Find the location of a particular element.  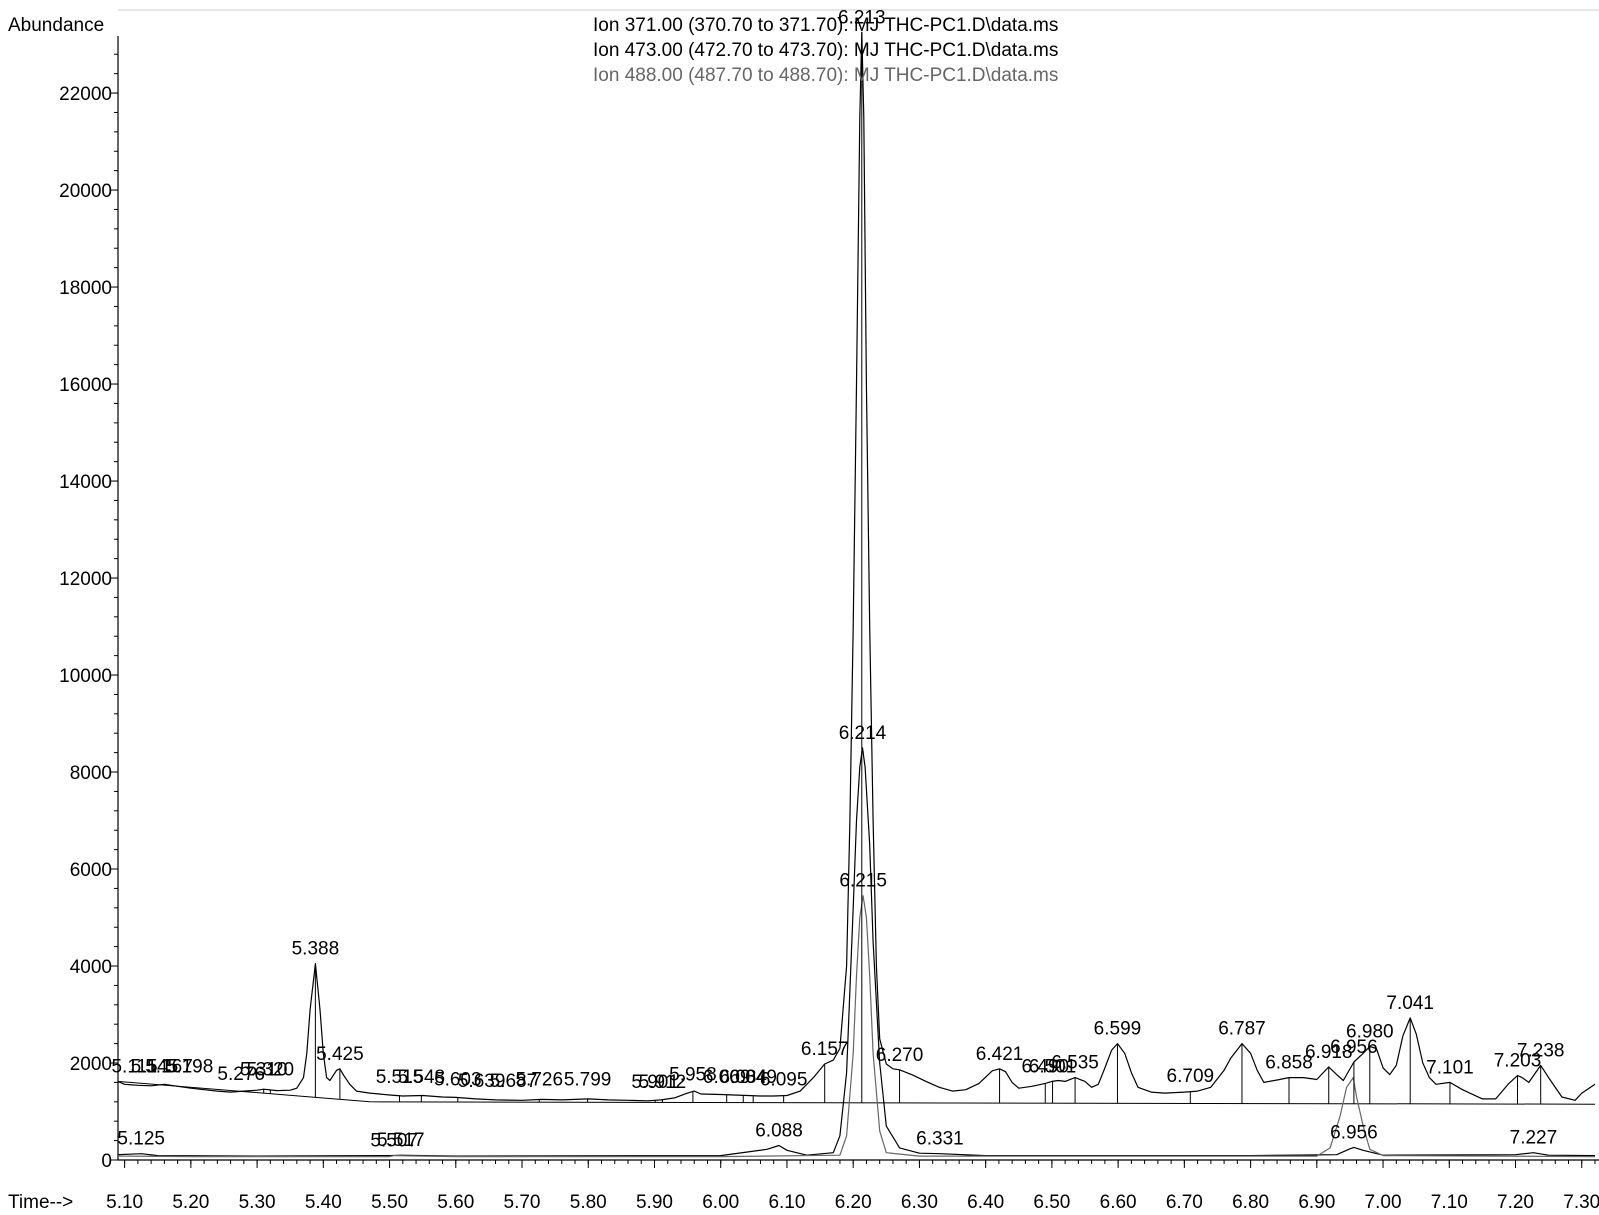

peak-label: 5.310 is located at coordinates (264, 1069).